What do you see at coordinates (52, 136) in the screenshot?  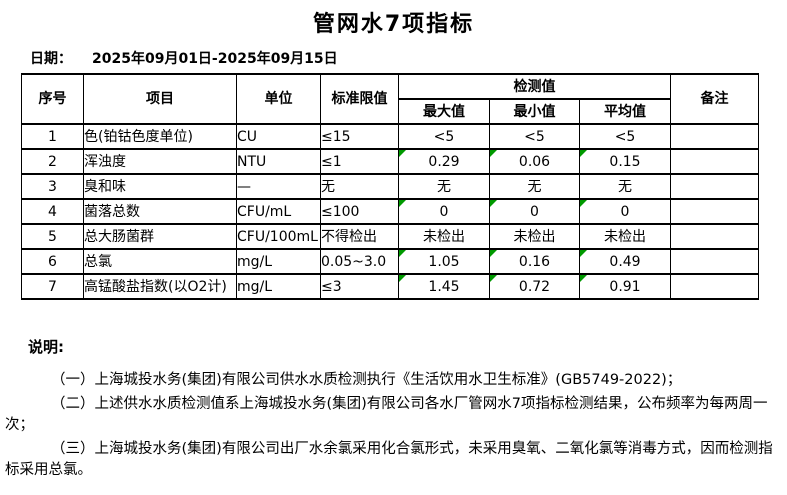 I see `row-index: 1` at bounding box center [52, 136].